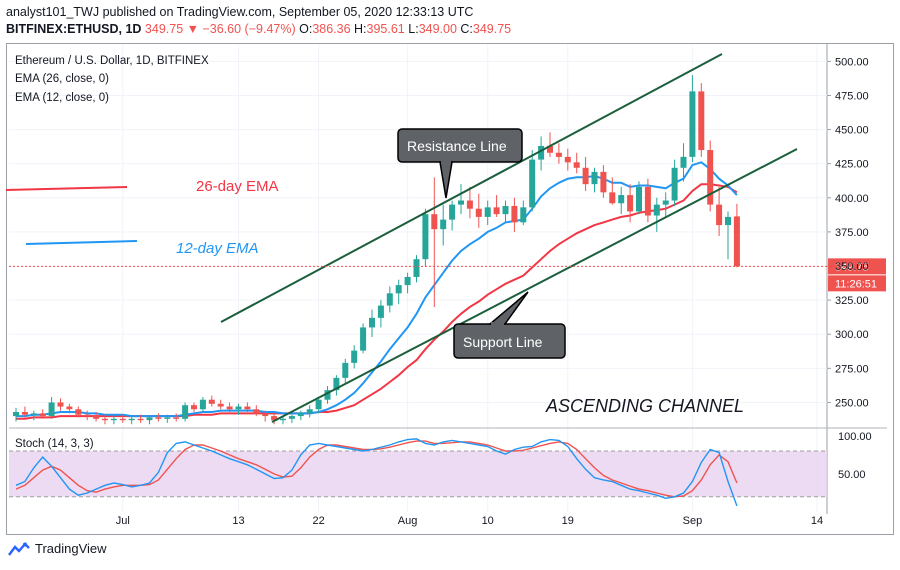  Describe the element at coordinates (693, 521) in the screenshot. I see `x-tick-label: Sep` at that location.